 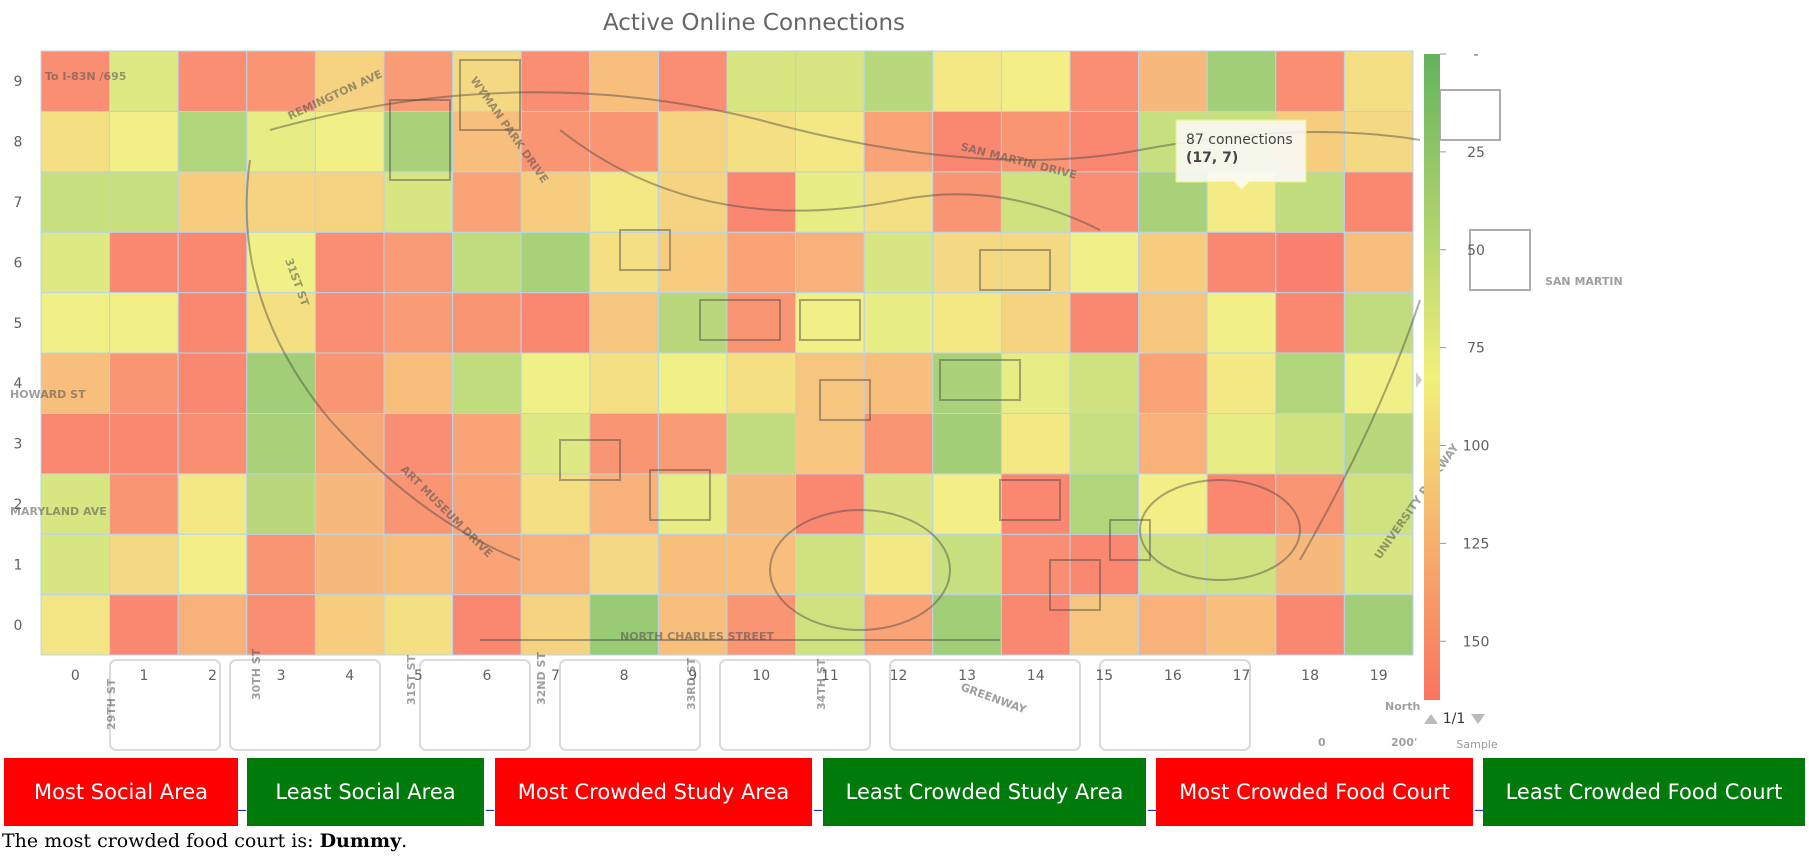 What do you see at coordinates (1314, 792) in the screenshot?
I see `most-crowded-food-court-button: Most Crowded Food Court` at bounding box center [1314, 792].